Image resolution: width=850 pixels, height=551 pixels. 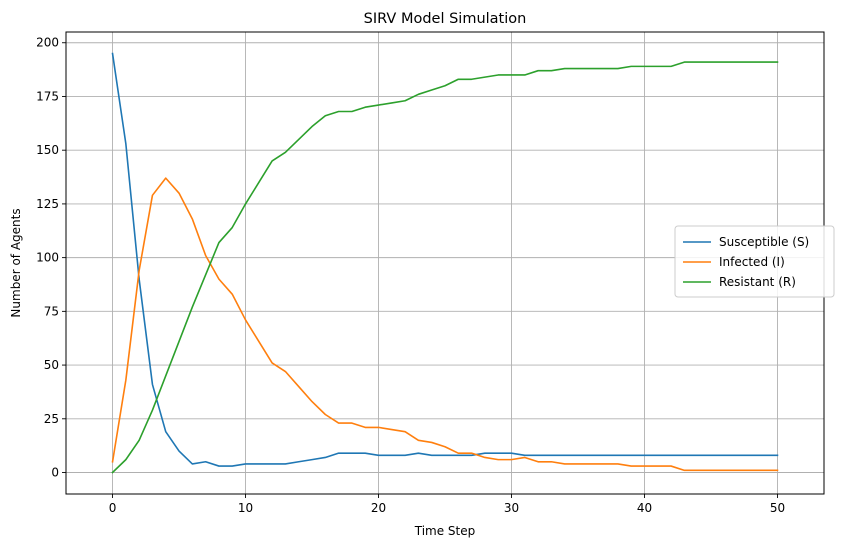 I want to click on x-tick-label: 0, so click(x=113, y=508).